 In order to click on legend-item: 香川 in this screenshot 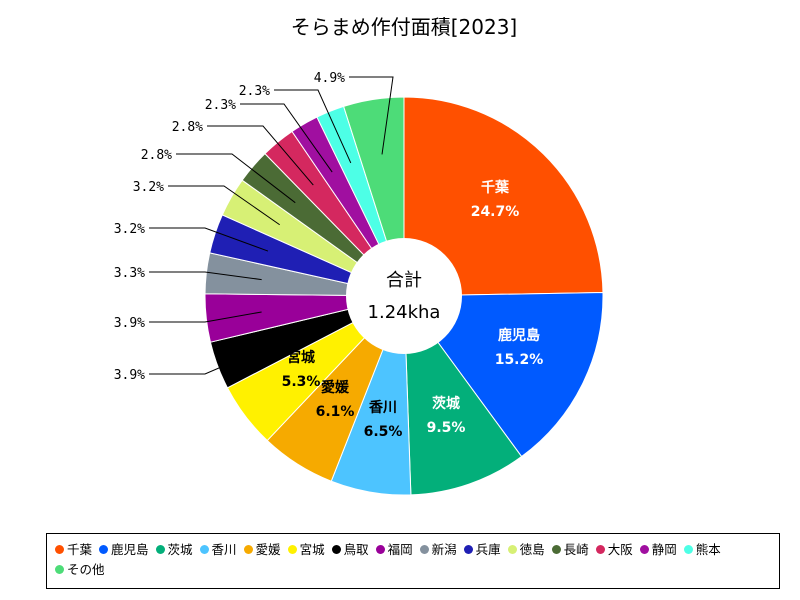, I will do `click(218, 550)`.